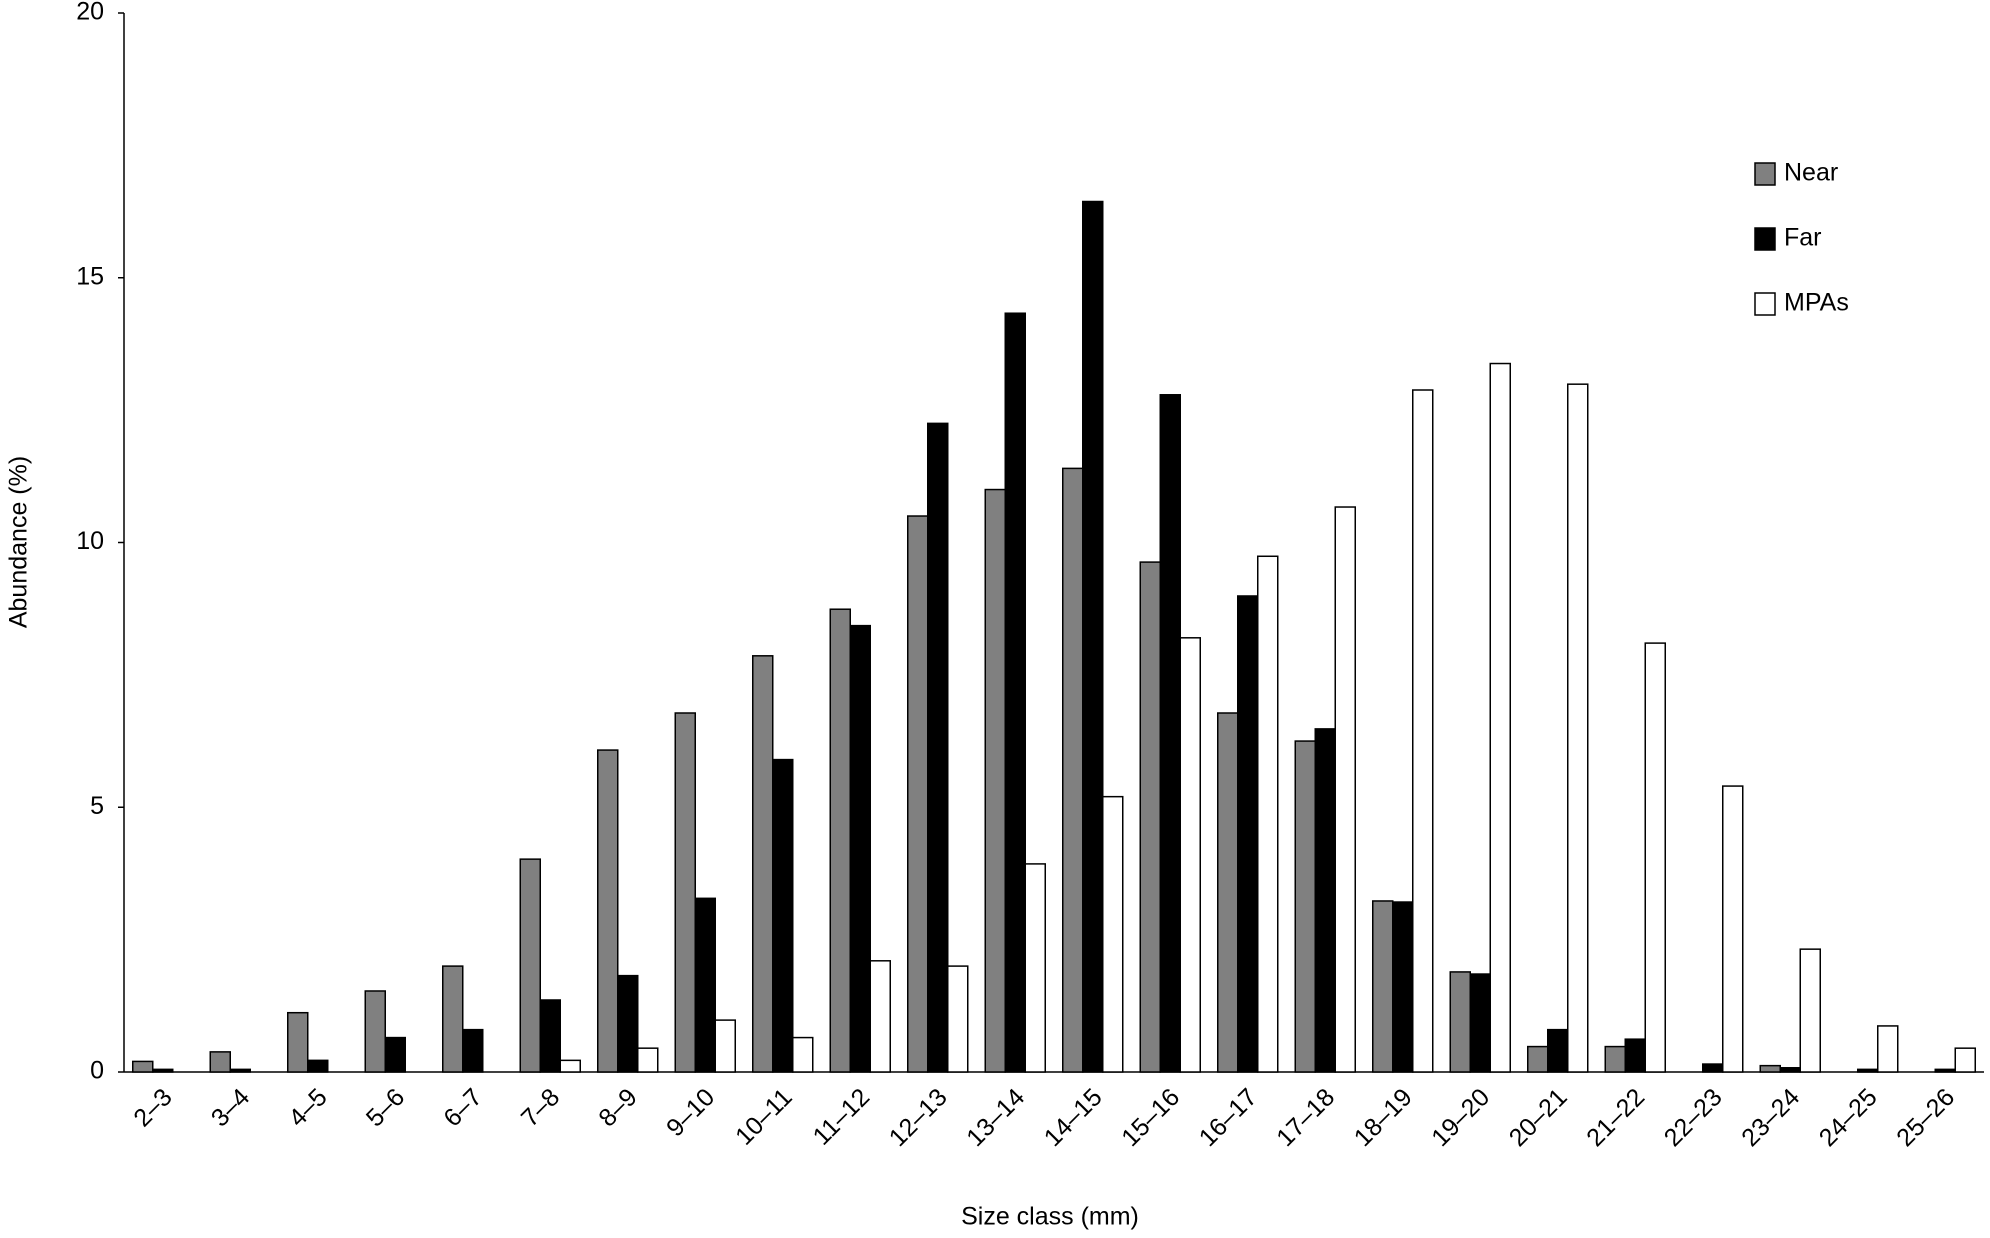 The height and width of the screenshot is (1238, 1990). I want to click on y-tick-label: 10, so click(90, 541).